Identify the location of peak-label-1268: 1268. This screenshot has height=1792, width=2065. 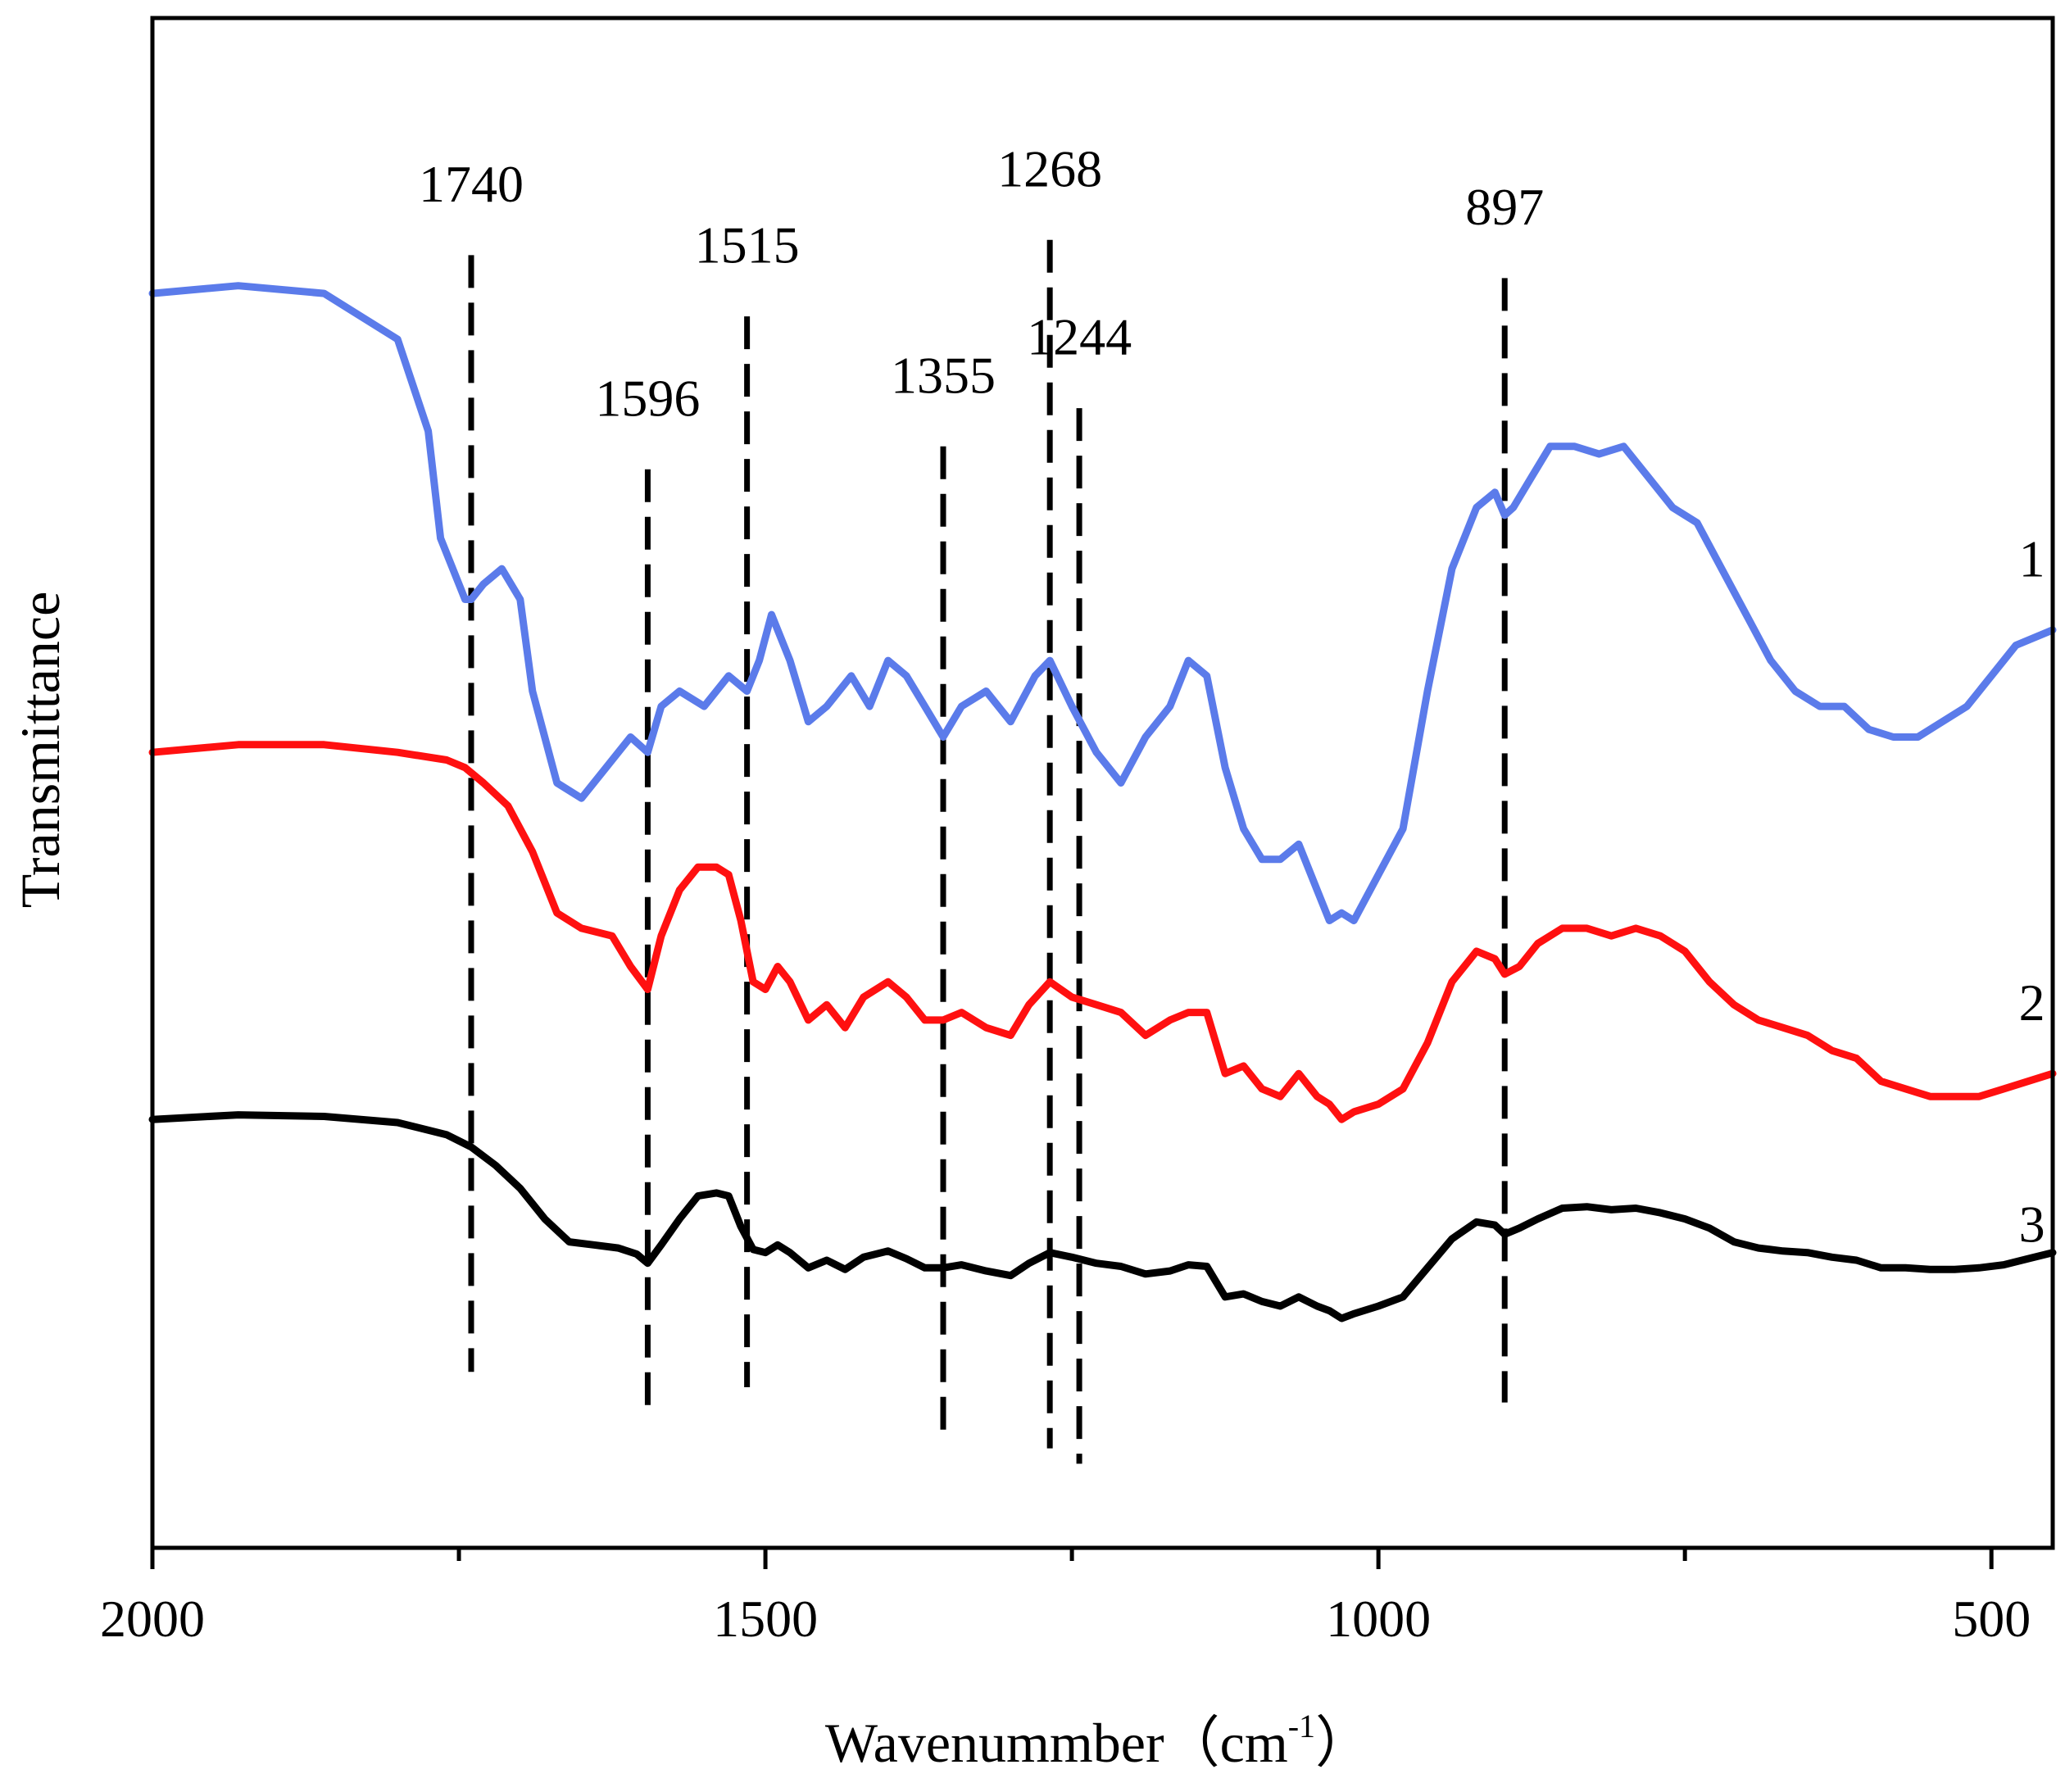
(1049, 168).